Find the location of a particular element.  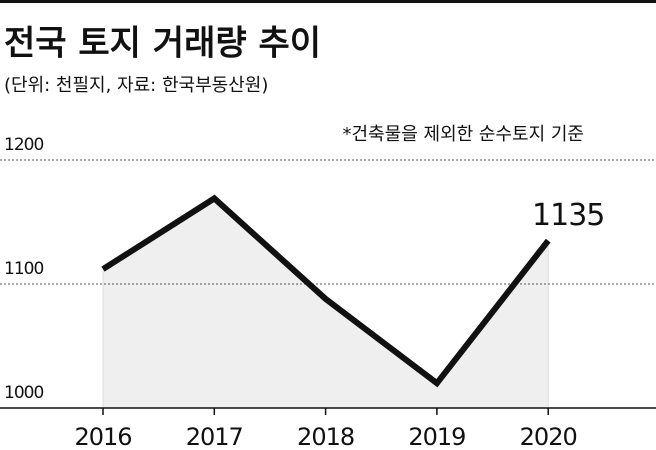

x-tick-label: 2018 is located at coordinates (325, 436).